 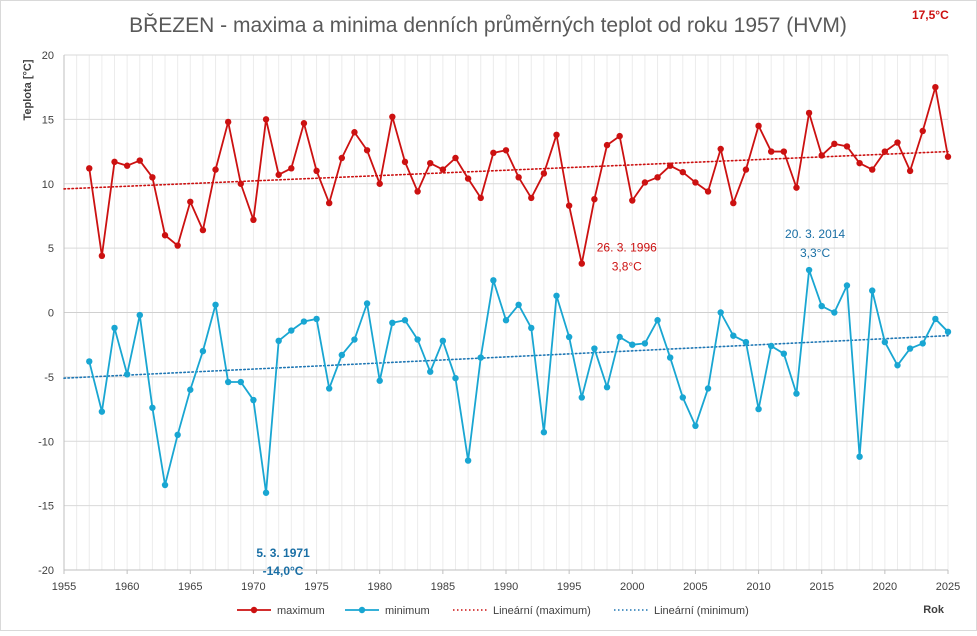 What do you see at coordinates (815, 243) in the screenshot?
I see `annotation-label: 20. 3. 2014 3,3°C` at bounding box center [815, 243].